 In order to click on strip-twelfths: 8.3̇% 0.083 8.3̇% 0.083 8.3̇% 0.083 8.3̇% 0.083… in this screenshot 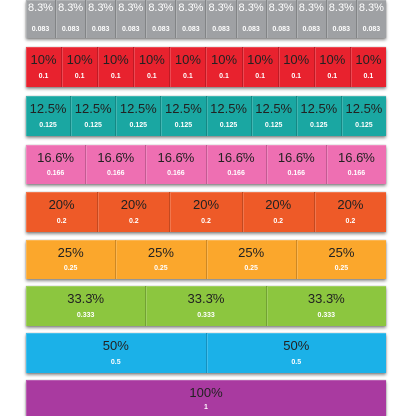, I will do `click(206, 19)`.